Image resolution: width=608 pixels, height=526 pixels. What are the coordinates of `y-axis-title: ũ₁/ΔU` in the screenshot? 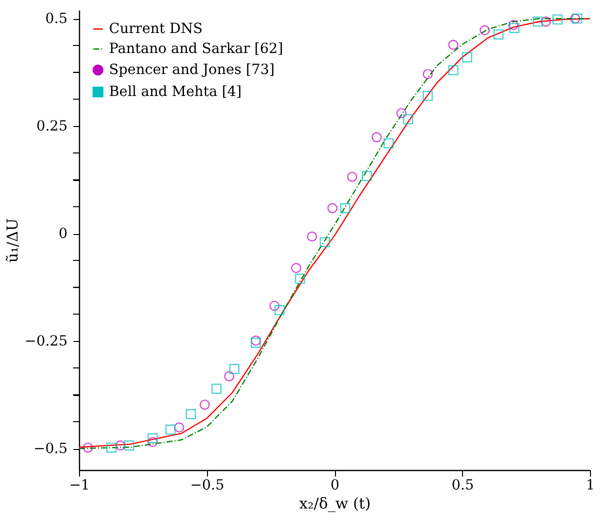 It's located at (13, 240).